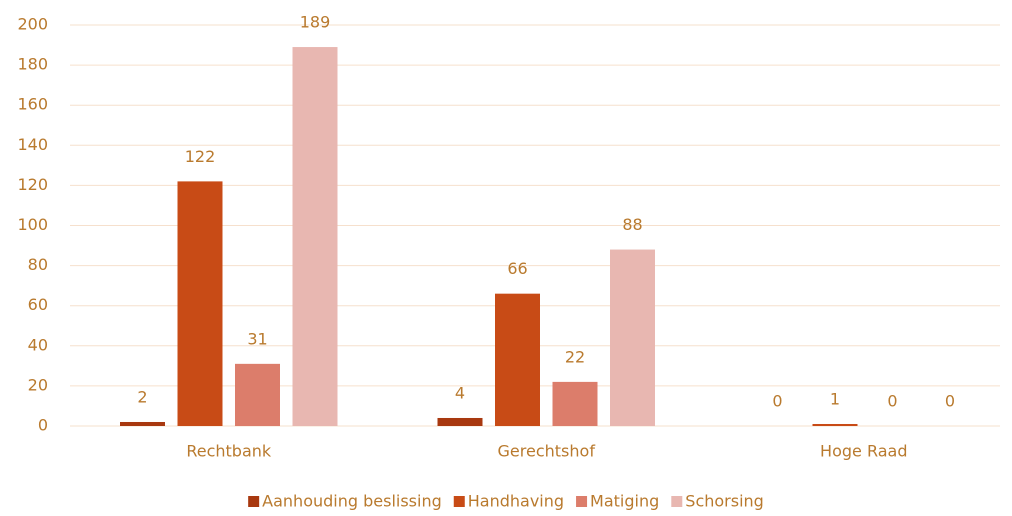 This screenshot has height=516, width=1012. What do you see at coordinates (516, 501) in the screenshot?
I see `legend-label: Handhaving` at bounding box center [516, 501].